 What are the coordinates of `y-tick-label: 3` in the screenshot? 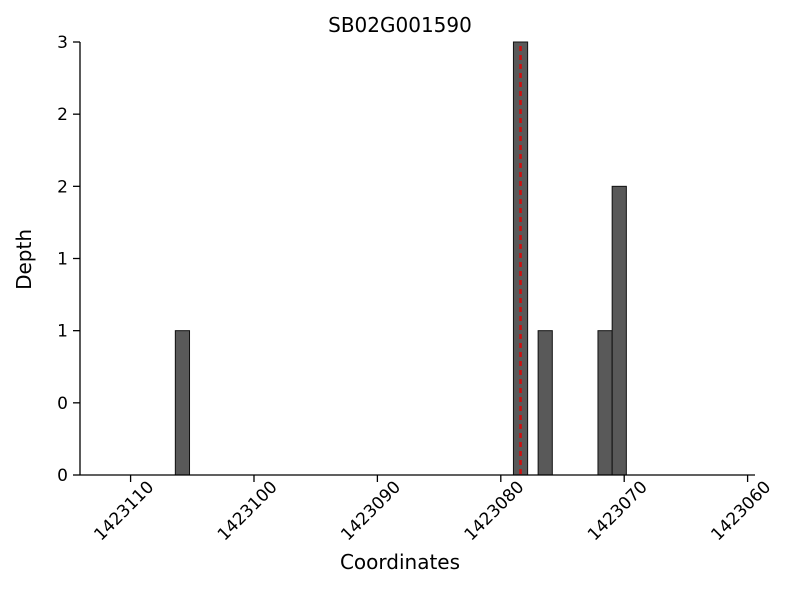 It's located at (62, 43).